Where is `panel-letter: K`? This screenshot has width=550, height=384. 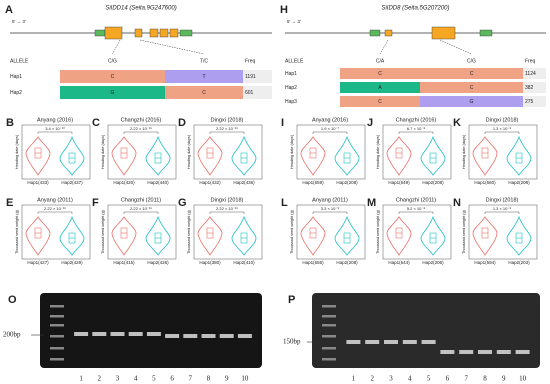 panel-letter: K is located at coordinates (457, 123).